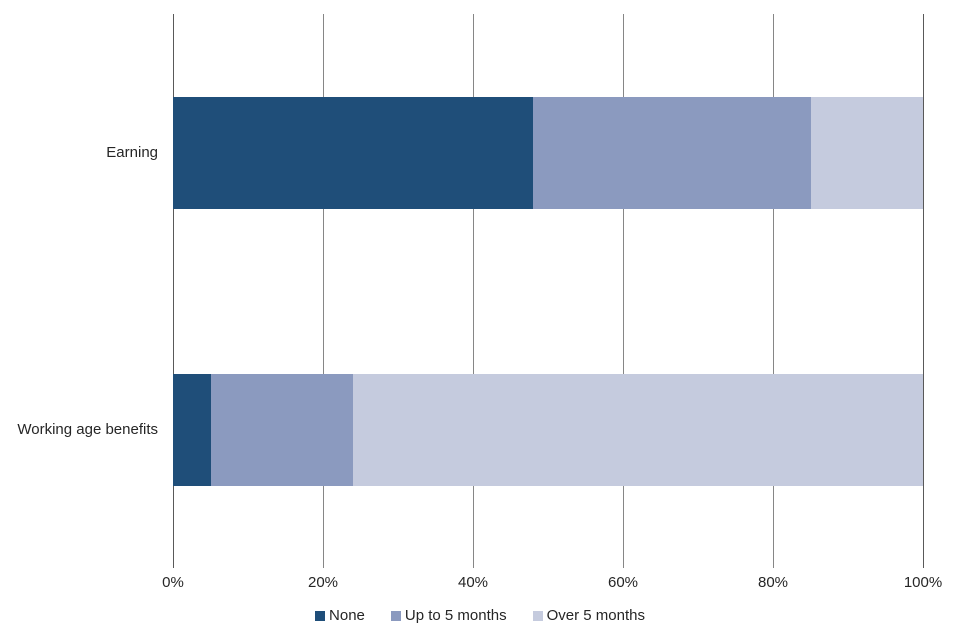 This screenshot has height=640, width=960. Describe the element at coordinates (132, 152) in the screenshot. I see `category-label: Earning` at that location.